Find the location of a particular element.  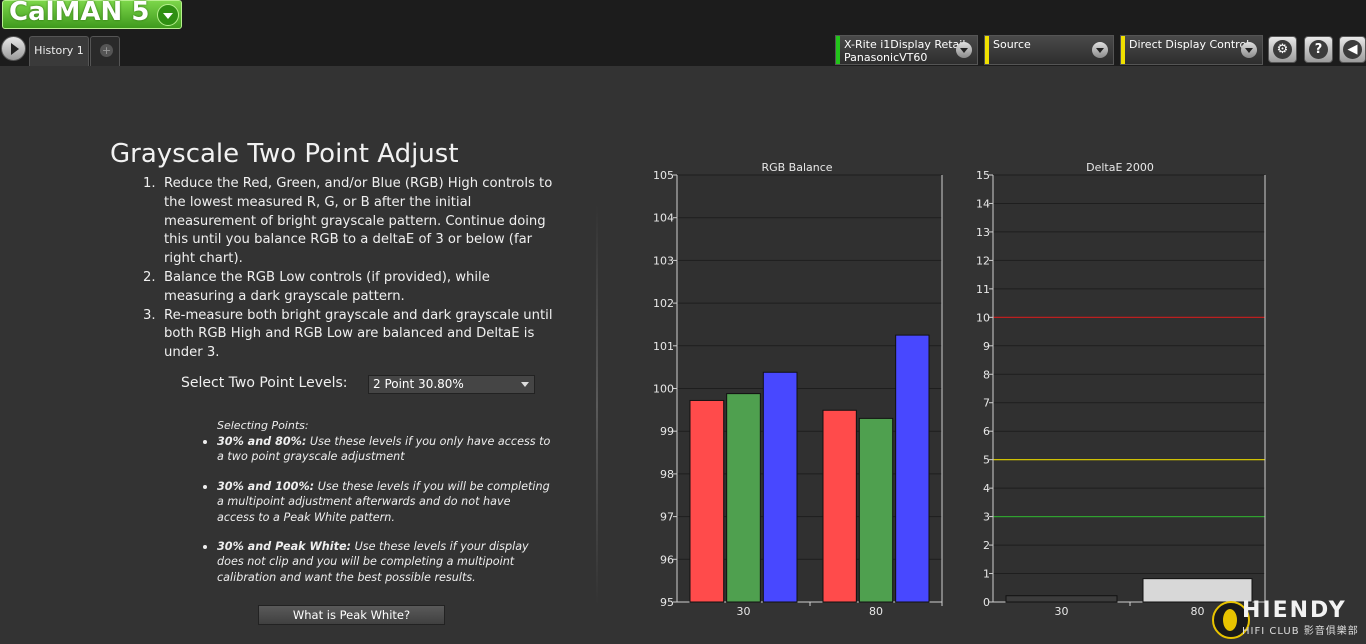

y-tick-label: 97 is located at coordinates (667, 517).